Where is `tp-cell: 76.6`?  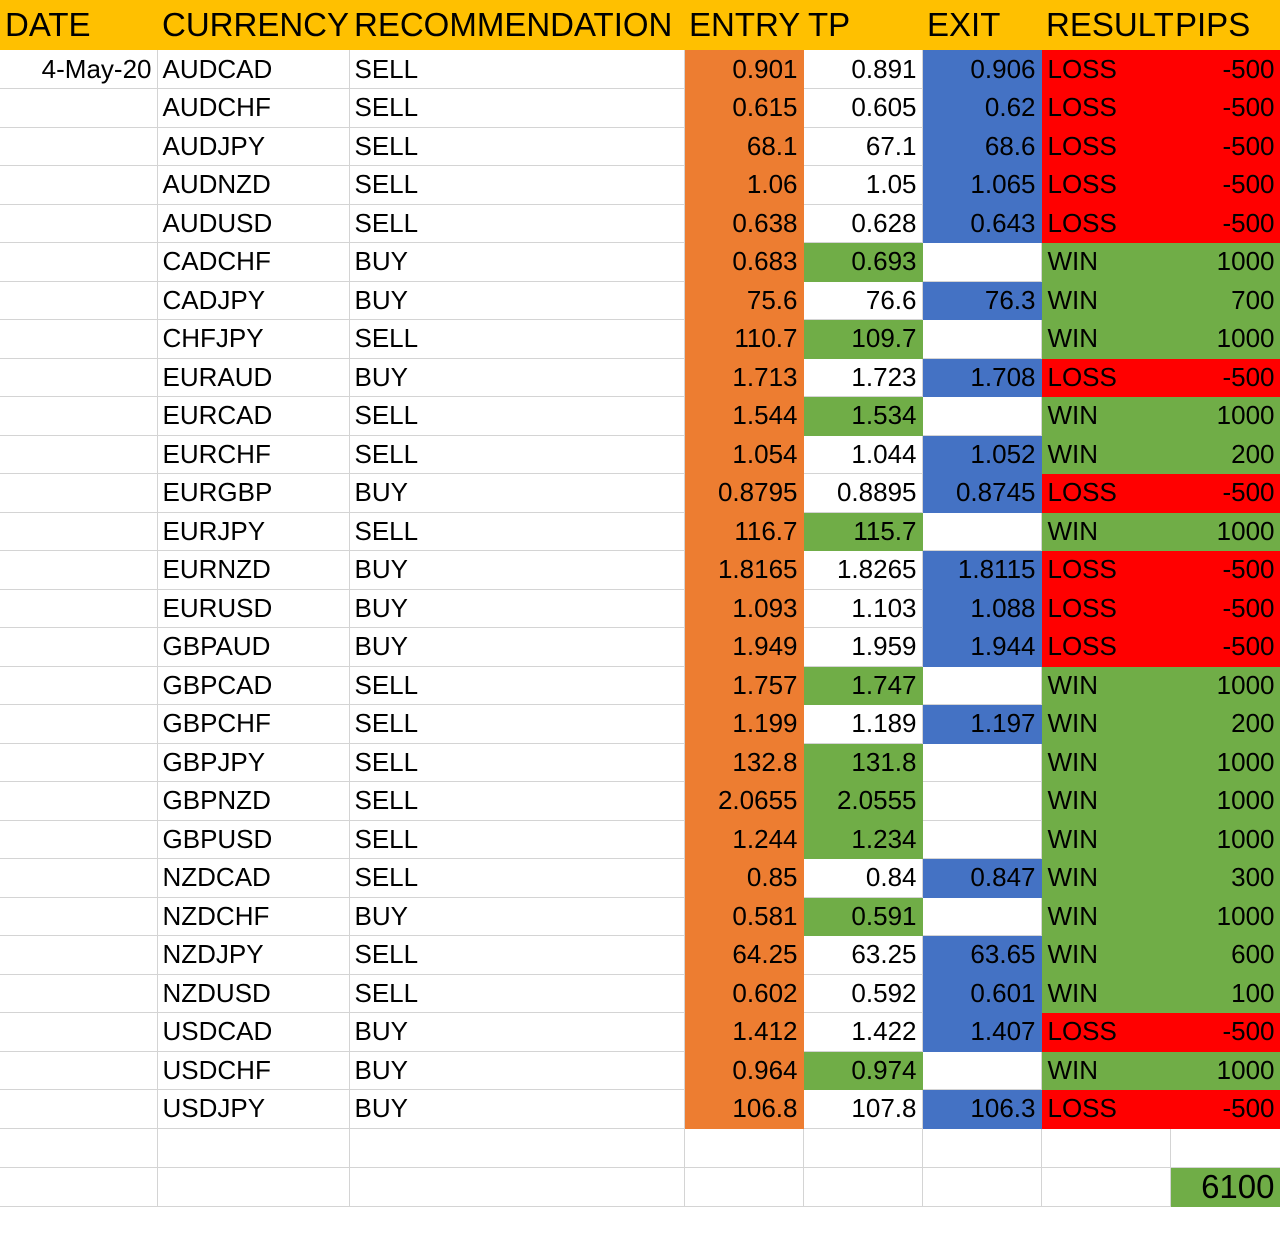 tp-cell: 76.6 is located at coordinates (863, 300).